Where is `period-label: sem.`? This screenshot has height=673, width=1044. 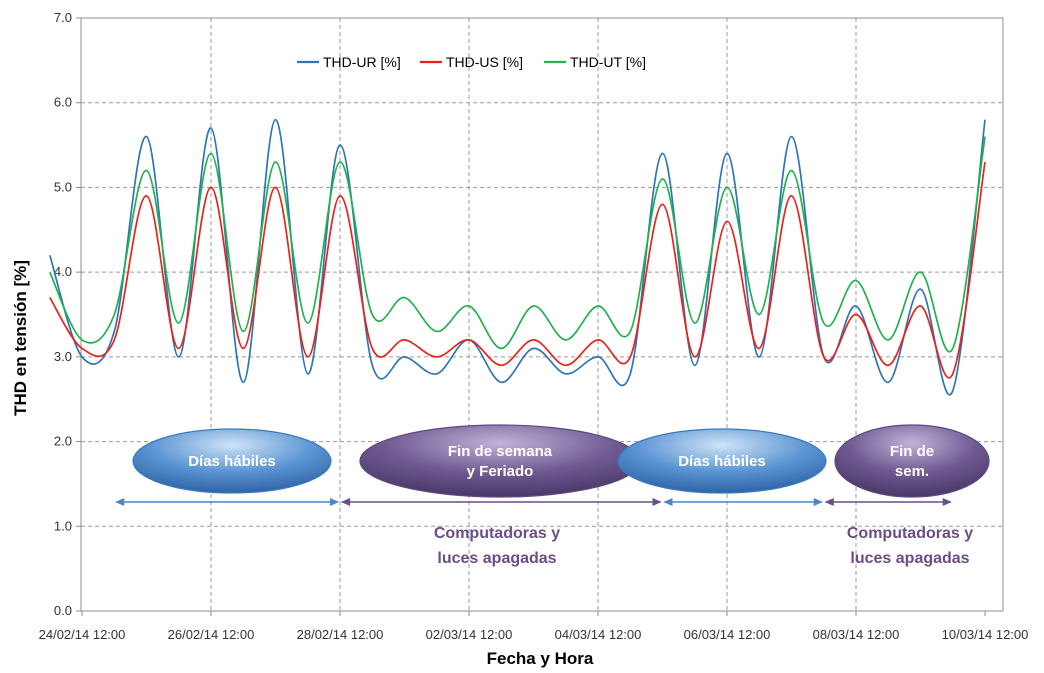 period-label: sem. is located at coordinates (912, 471).